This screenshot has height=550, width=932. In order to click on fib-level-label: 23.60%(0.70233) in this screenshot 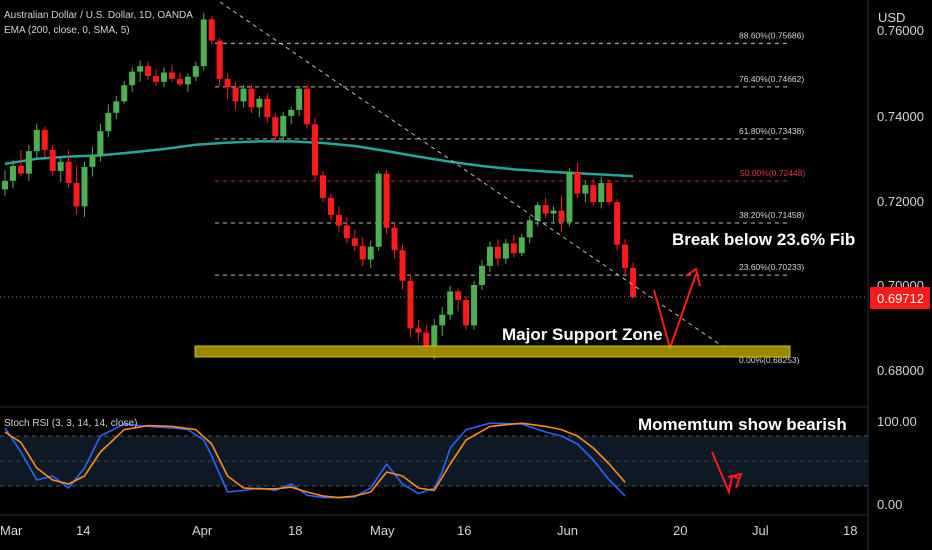, I will do `click(771, 267)`.